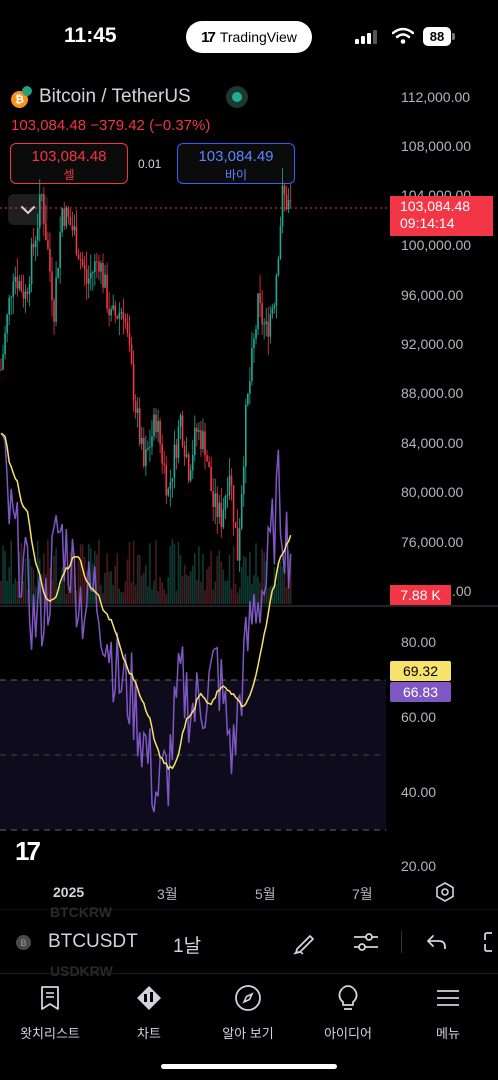  Describe the element at coordinates (69, 163) in the screenshot. I see `sell-button: 103,084.48 셀` at that location.